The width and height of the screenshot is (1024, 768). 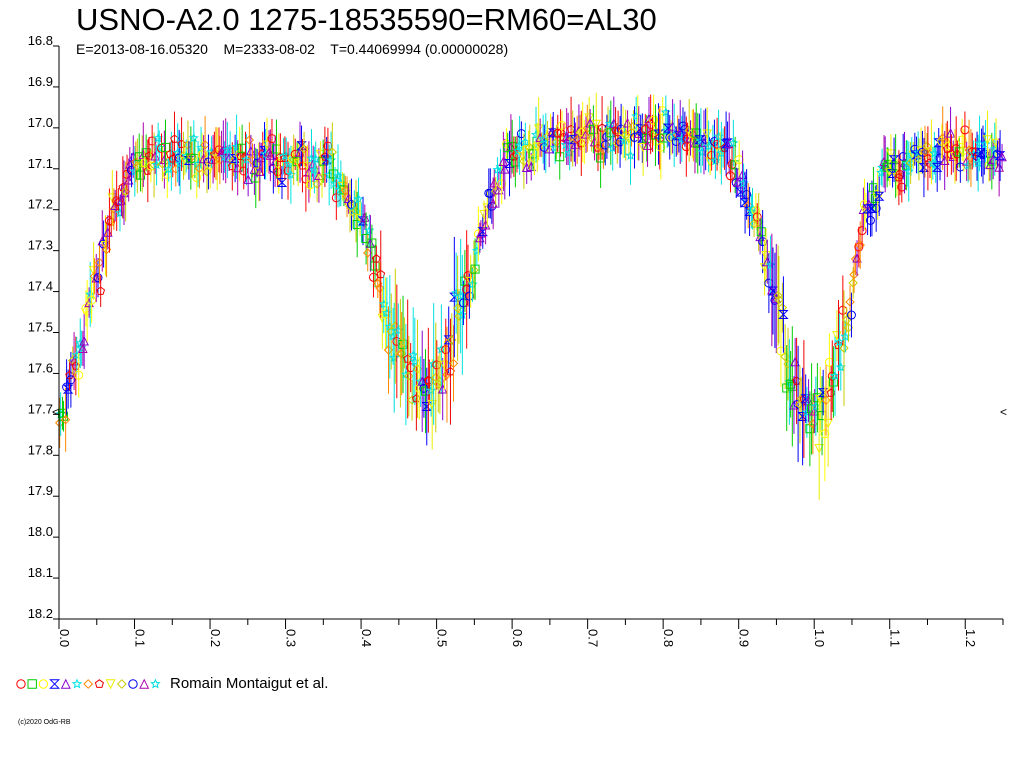 I want to click on x-tick-label: 1.0, so click(x=819, y=638).